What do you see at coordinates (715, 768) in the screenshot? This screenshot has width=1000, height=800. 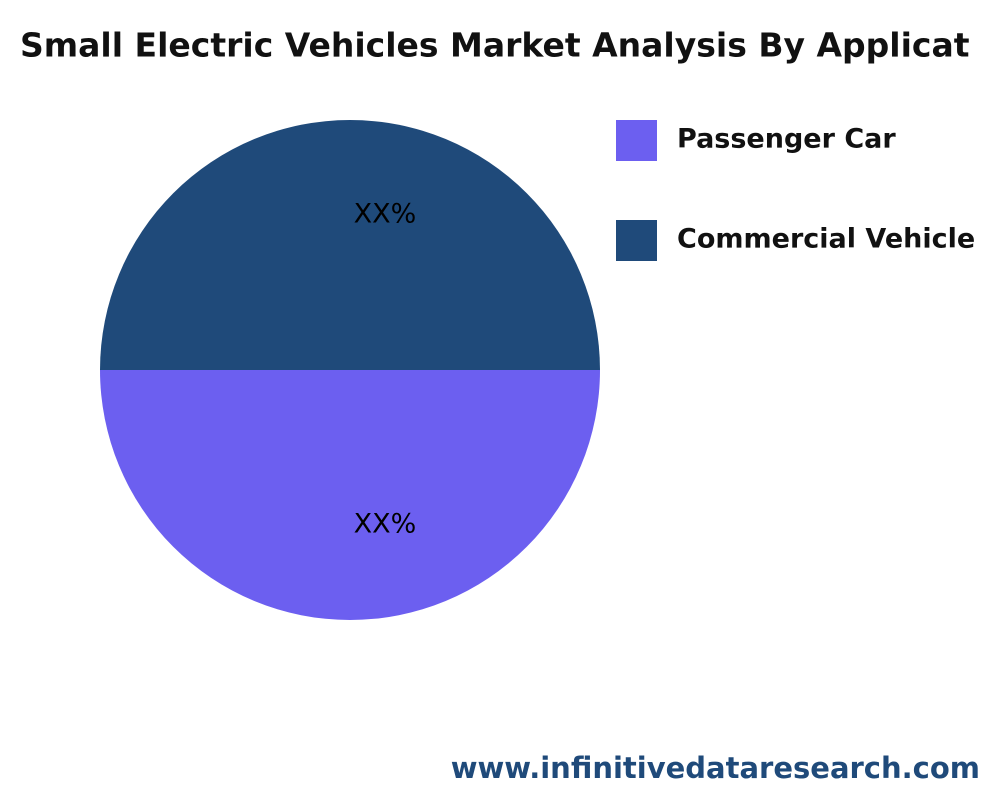 I see `source: www.infinitivedataresearch.com` at bounding box center [715, 768].